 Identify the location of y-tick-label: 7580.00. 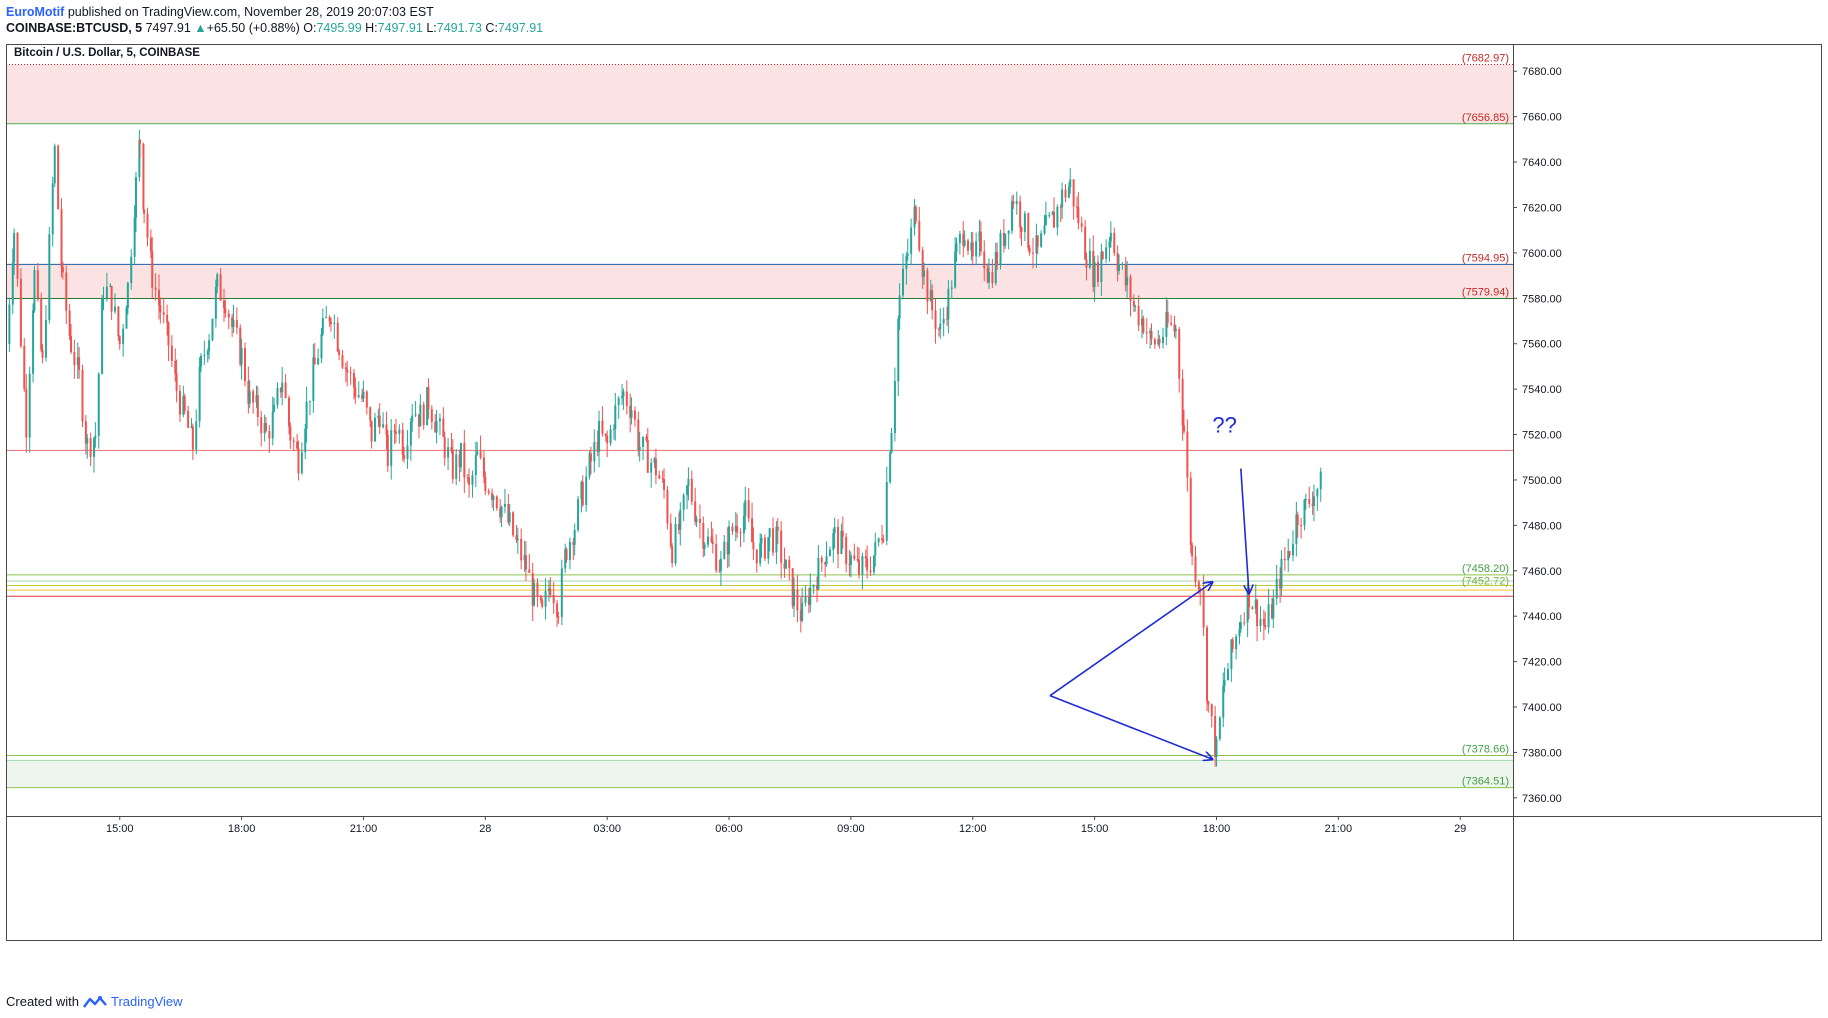
(1542, 299).